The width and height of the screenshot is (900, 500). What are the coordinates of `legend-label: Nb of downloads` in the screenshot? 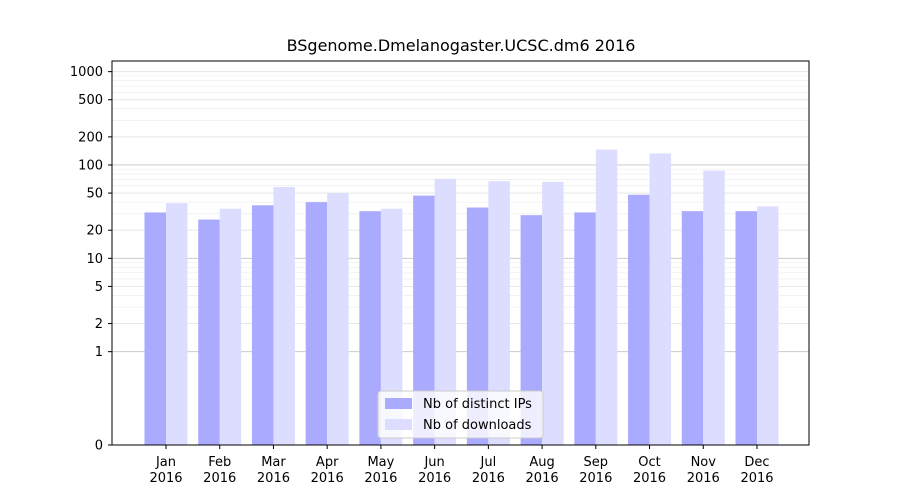 It's located at (477, 425).